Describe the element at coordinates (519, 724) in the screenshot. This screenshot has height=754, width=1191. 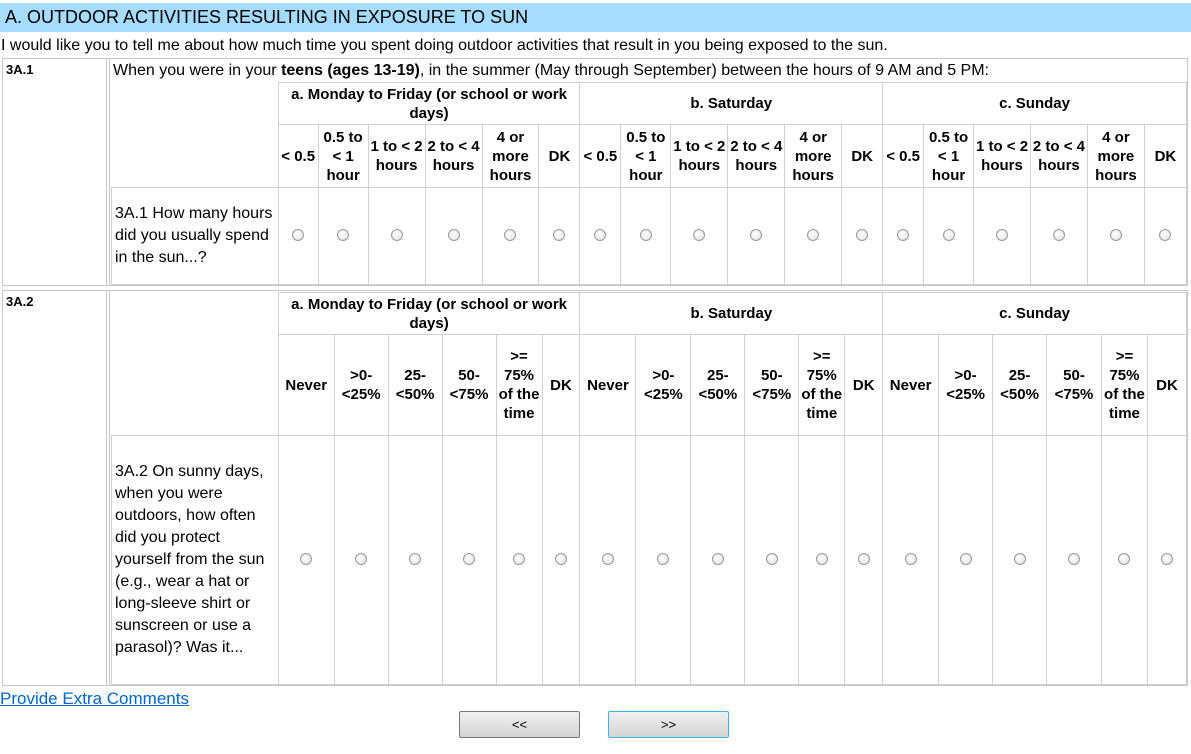
I see `previous-button: <<` at that location.